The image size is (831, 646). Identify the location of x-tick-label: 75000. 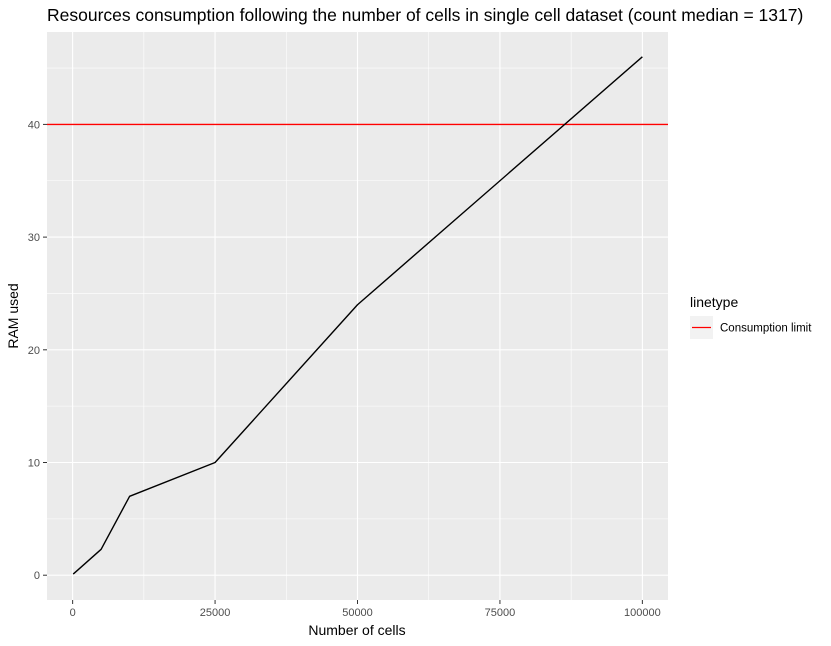
(500, 613).